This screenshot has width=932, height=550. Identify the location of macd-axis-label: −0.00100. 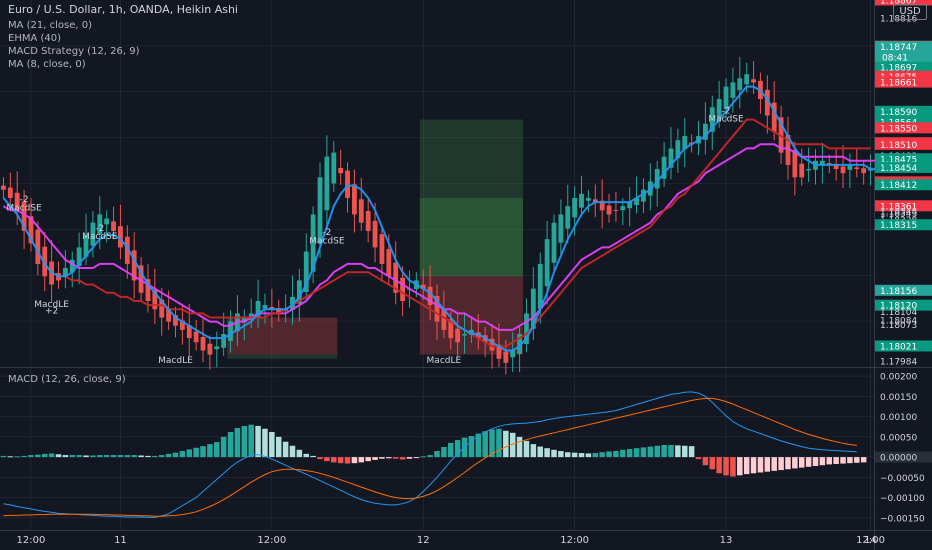
(902, 499).